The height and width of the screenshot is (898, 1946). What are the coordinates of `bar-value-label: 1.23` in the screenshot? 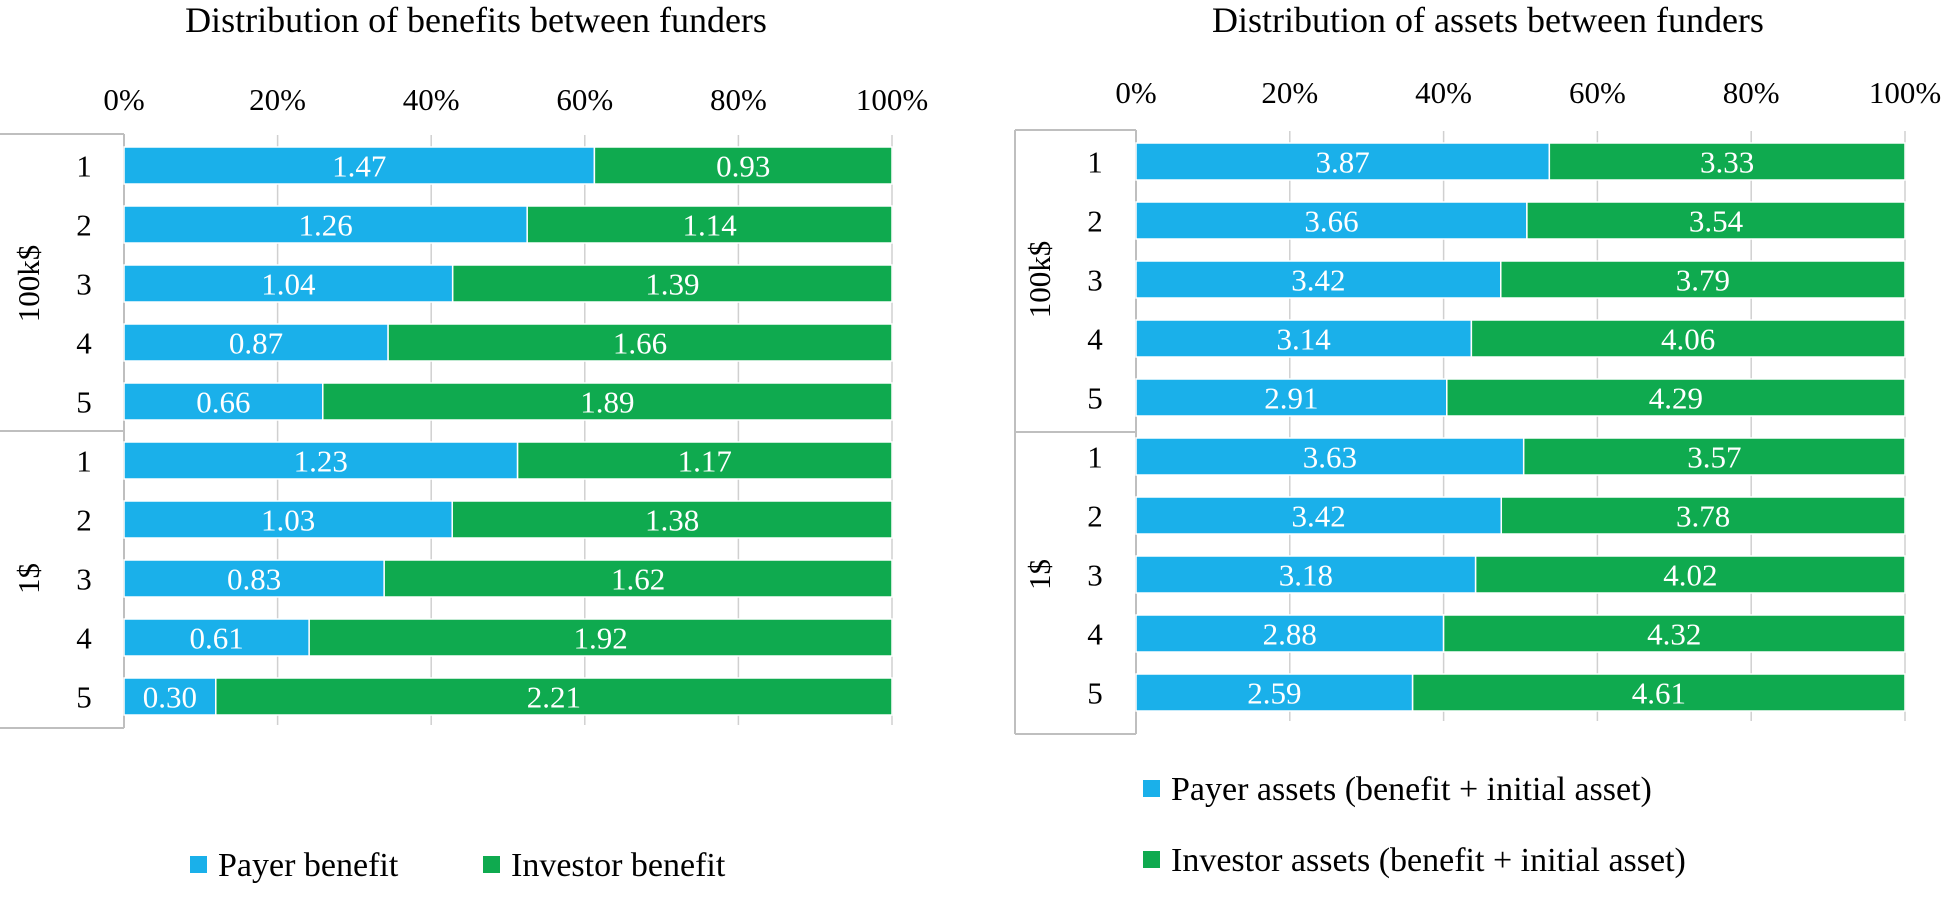 It's located at (321, 461).